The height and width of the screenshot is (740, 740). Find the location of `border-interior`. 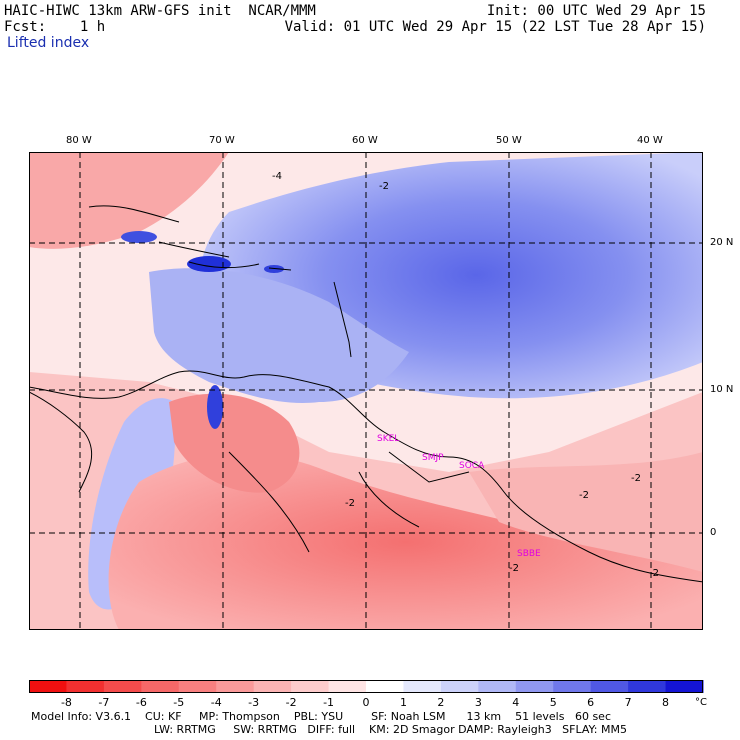

border-interior is located at coordinates (349, 502).